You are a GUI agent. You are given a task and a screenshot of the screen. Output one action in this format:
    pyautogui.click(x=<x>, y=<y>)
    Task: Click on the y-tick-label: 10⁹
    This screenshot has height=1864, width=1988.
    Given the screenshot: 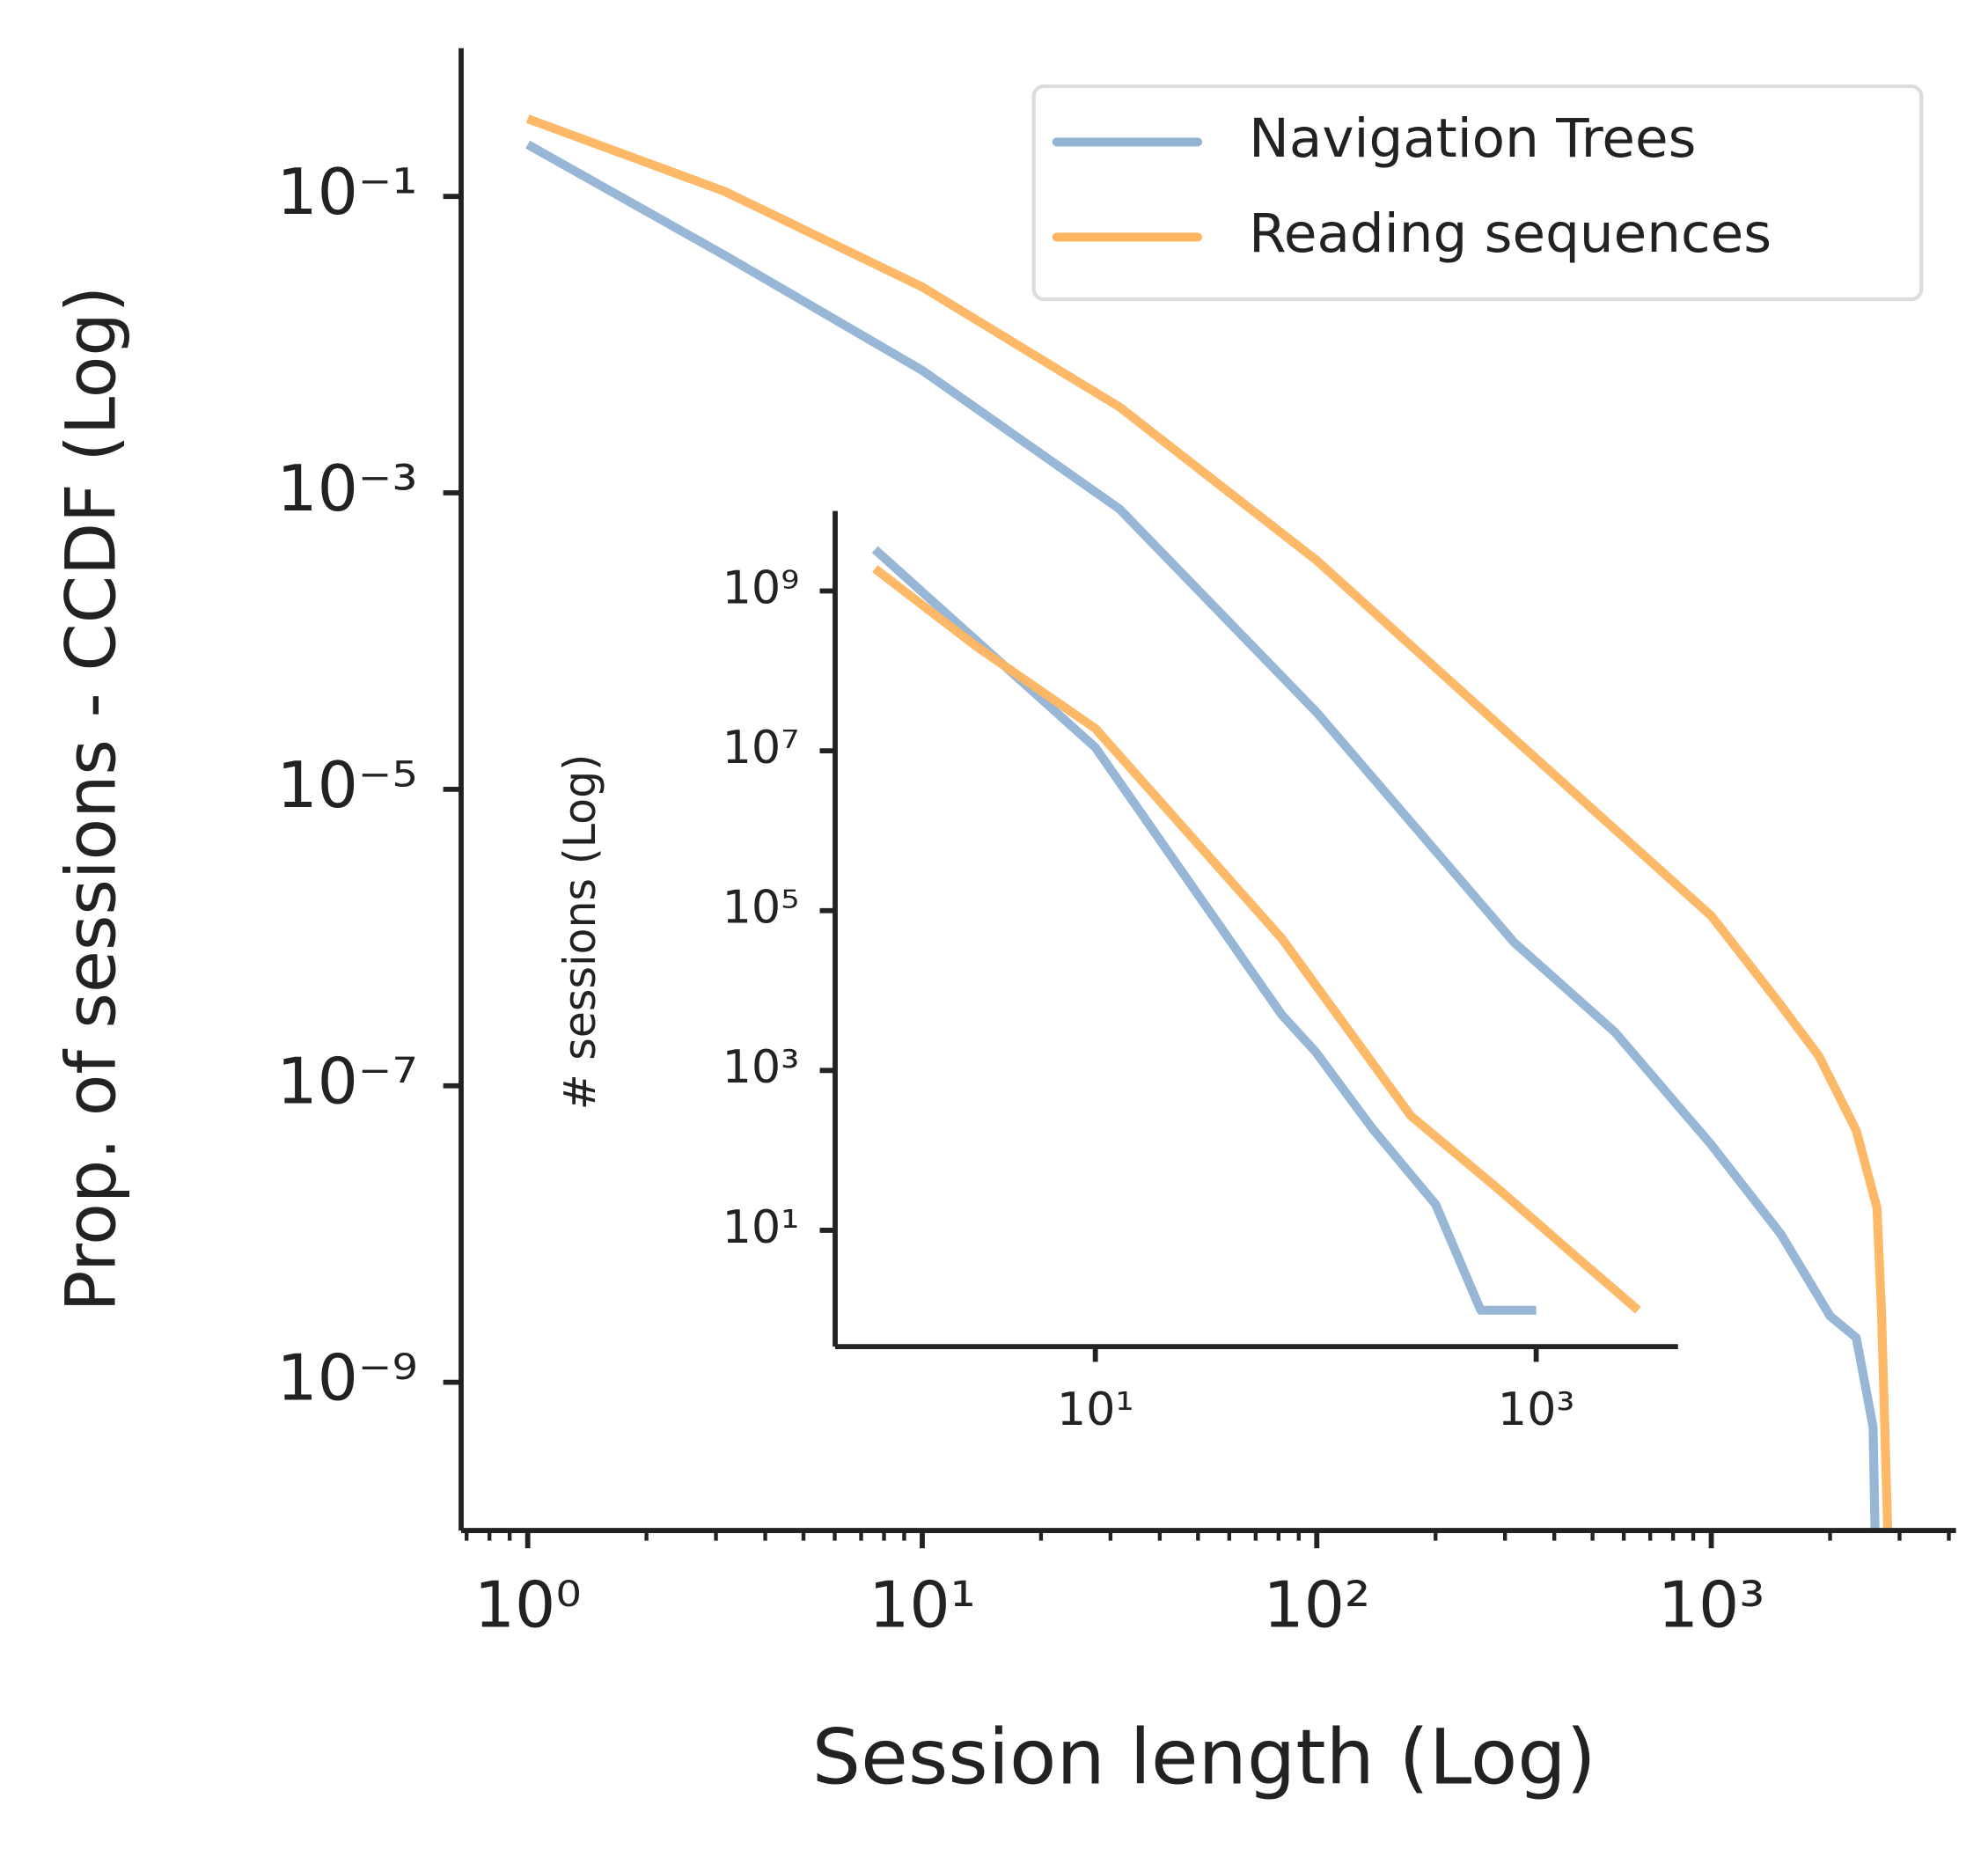 What is the action you would take?
    pyautogui.click(x=762, y=589)
    